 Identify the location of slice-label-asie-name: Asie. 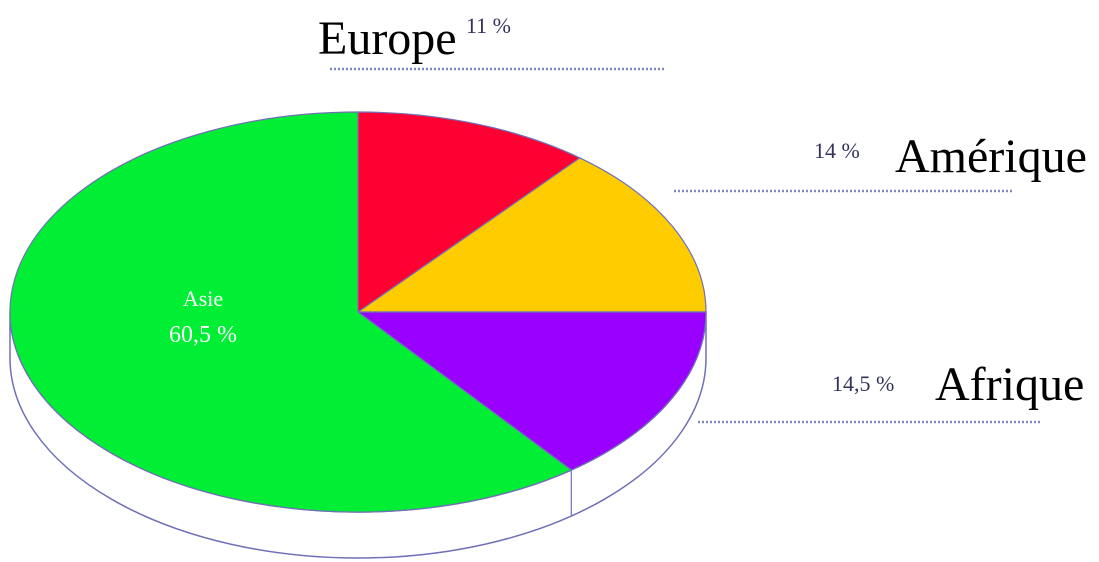
(203, 298).